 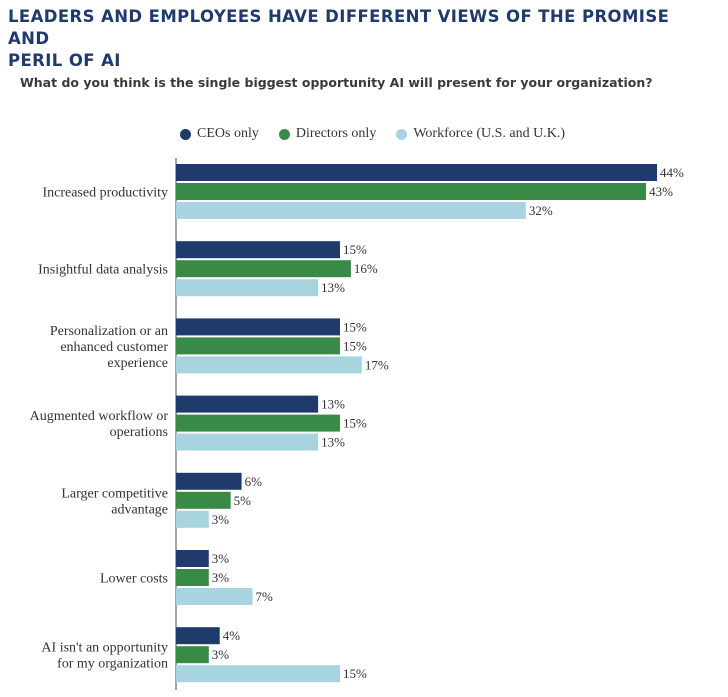 I want to click on category-label: experience, so click(x=137, y=363).